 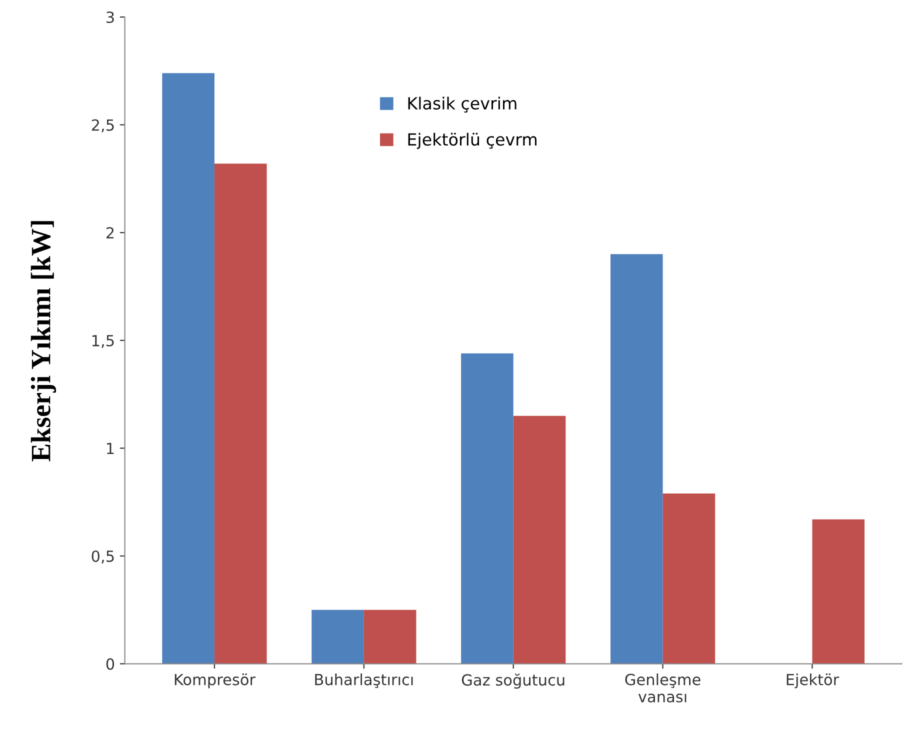 What do you see at coordinates (103, 341) in the screenshot?
I see `y-tick-label: 1,5` at bounding box center [103, 341].